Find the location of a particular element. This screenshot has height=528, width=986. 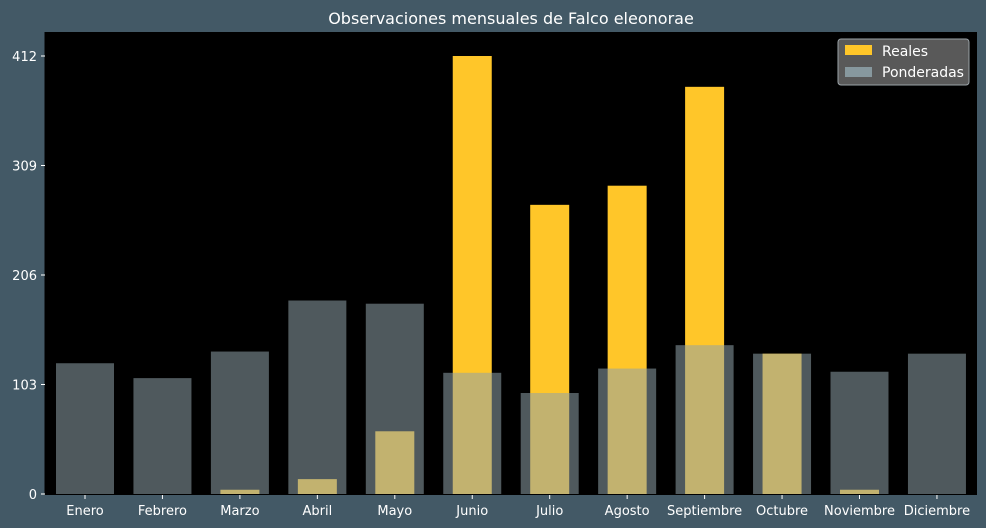

bar-ponderadas-septiembre is located at coordinates (704, 419).